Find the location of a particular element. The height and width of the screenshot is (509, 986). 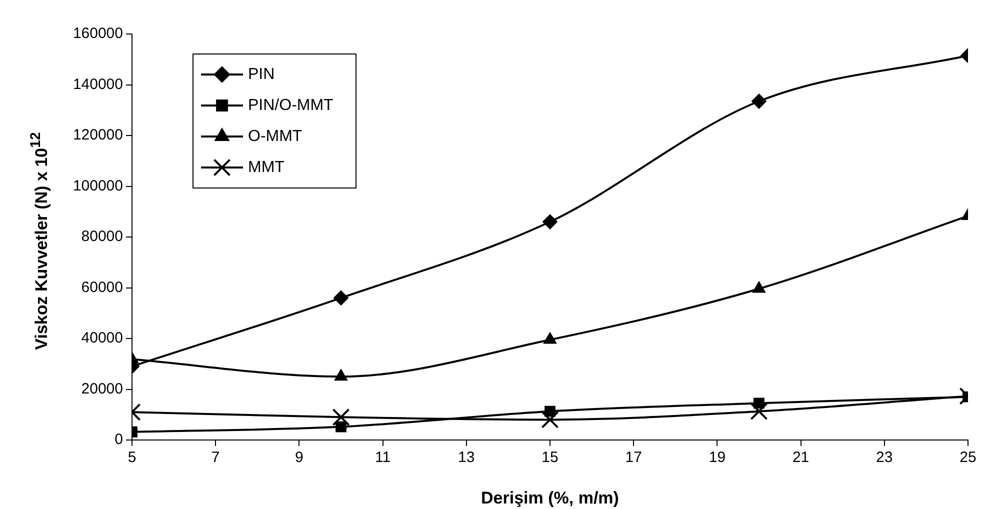

y-tick-label: 60000 is located at coordinates (102, 287).